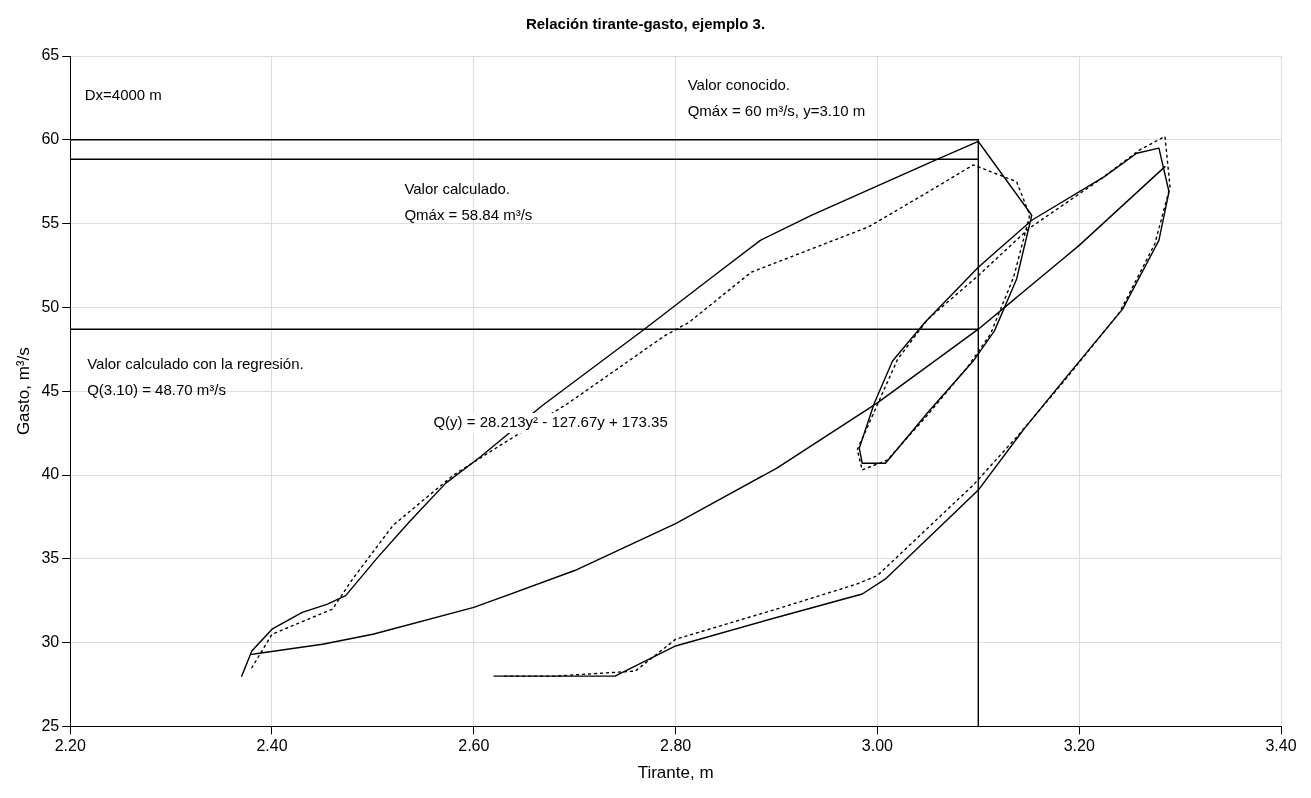 This screenshot has width=1311, height=798. What do you see at coordinates (195, 376) in the screenshot?
I see `annotation: Valor calculado con la regresión. Q(3.10) = 48.70 m³/s` at bounding box center [195, 376].